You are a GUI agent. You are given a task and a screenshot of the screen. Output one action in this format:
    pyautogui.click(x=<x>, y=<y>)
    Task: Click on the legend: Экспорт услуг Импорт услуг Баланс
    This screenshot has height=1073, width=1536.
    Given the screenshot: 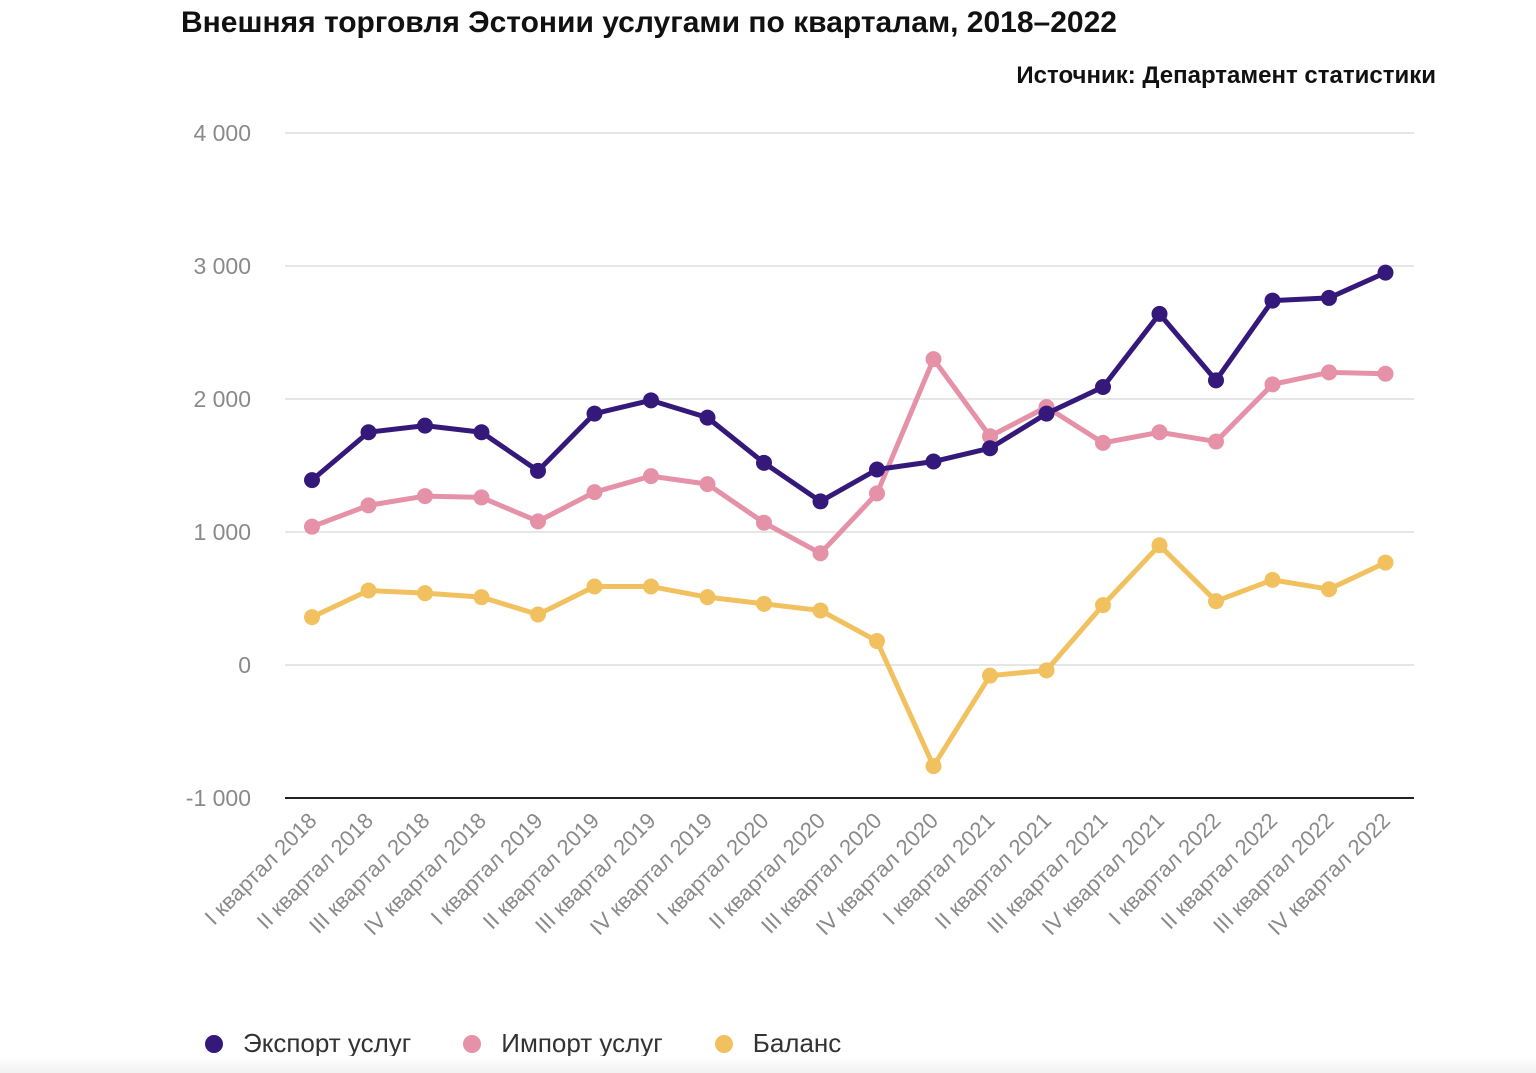 What is the action you would take?
    pyautogui.click(x=549, y=1043)
    